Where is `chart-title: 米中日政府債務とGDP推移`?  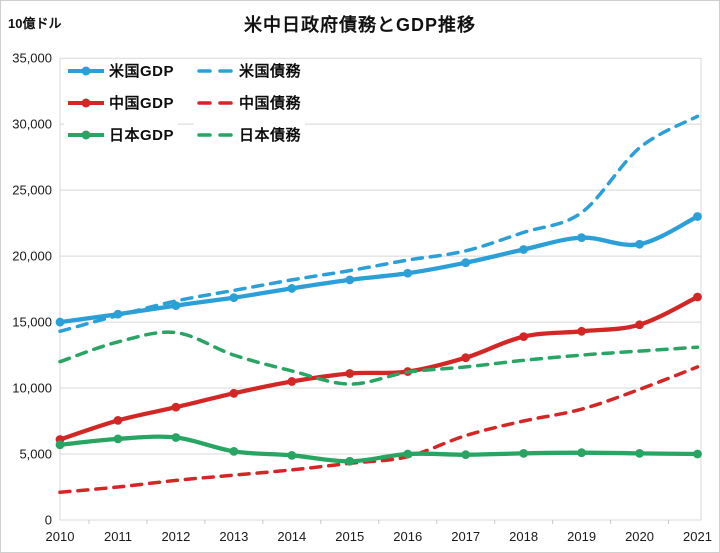
chart-title: 米中日政府債務とGDP推移 is located at coordinates (359, 25).